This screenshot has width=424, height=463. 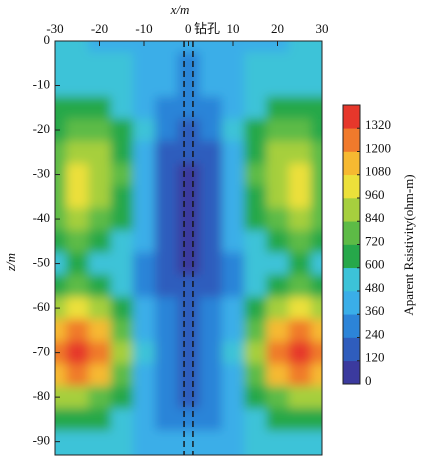 What do you see at coordinates (408, 244) in the screenshot?
I see `colorbar-title: Aparent Rsistivity(ohm-m)` at bounding box center [408, 244].